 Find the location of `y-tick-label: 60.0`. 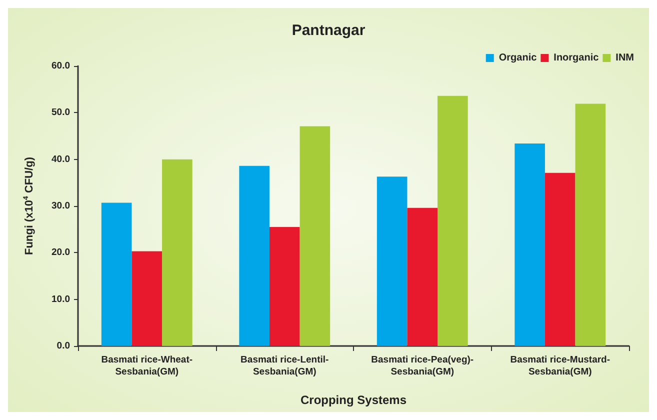

y-tick-label: 60.0 is located at coordinates (61, 66).